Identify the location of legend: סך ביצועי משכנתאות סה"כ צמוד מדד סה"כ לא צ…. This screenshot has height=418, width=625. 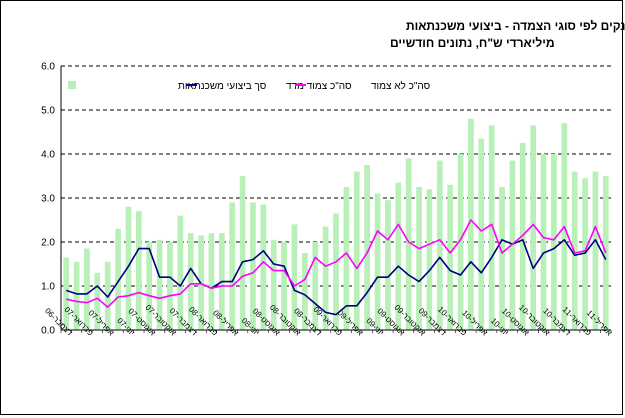
(249, 86).